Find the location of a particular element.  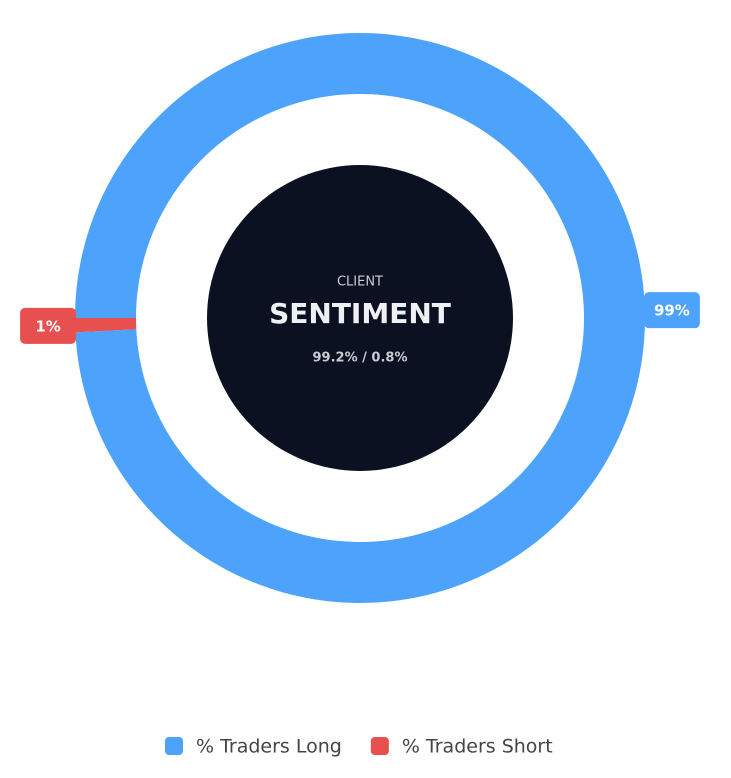

legend-label: % Traders Short is located at coordinates (477, 747).